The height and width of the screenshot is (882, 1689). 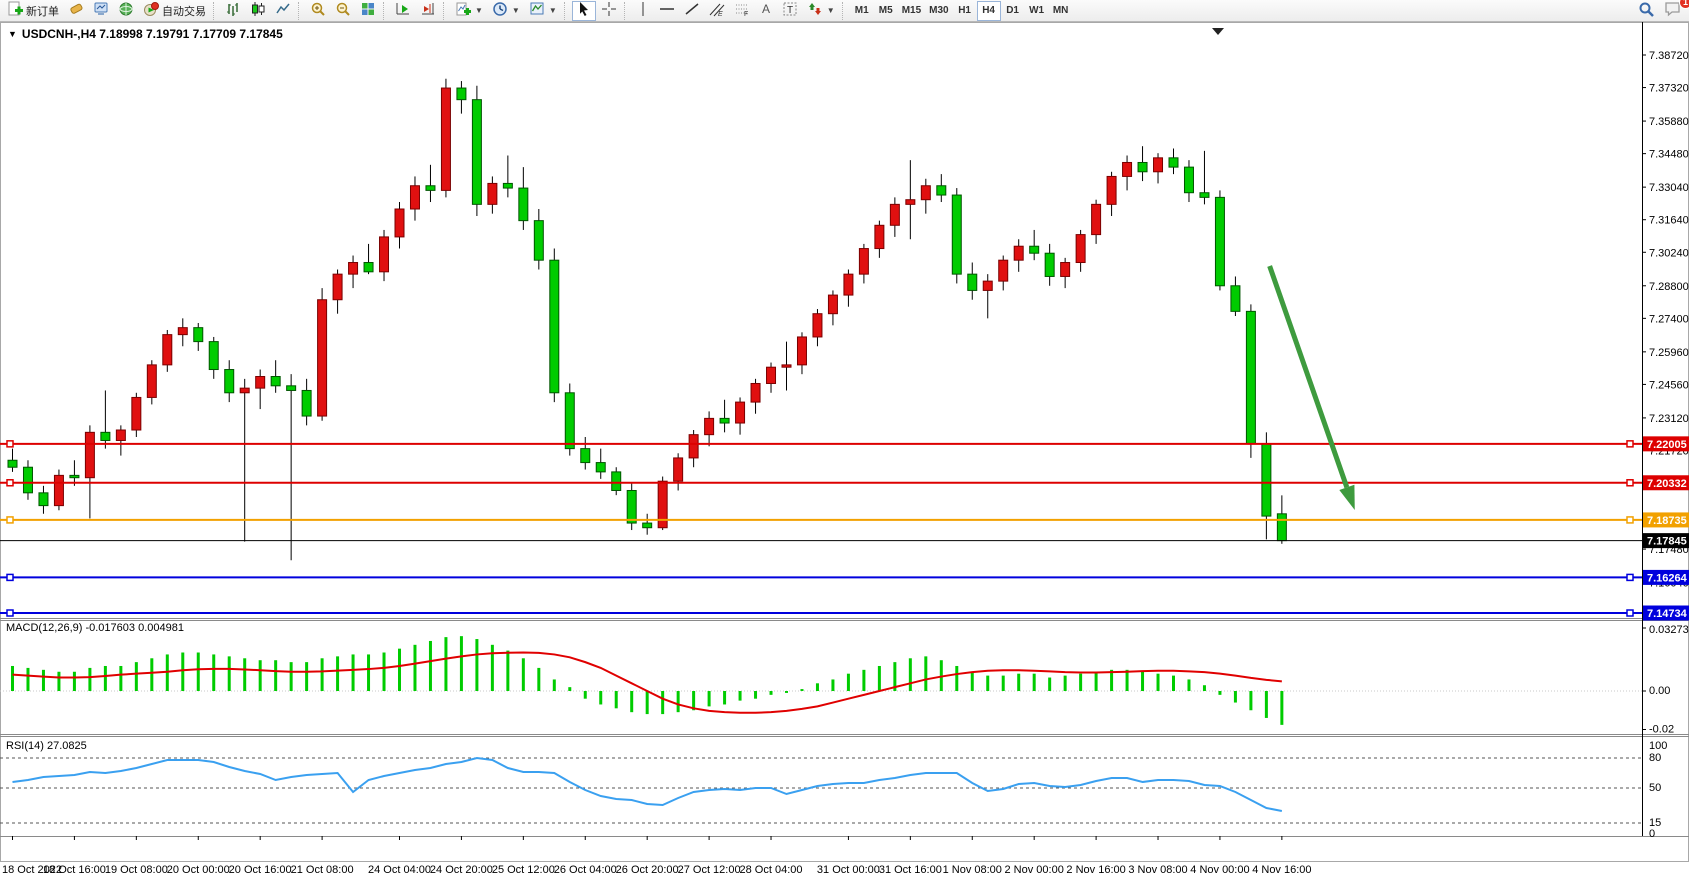 What do you see at coordinates (647, 784) in the screenshot?
I see `rsi-line` at bounding box center [647, 784].